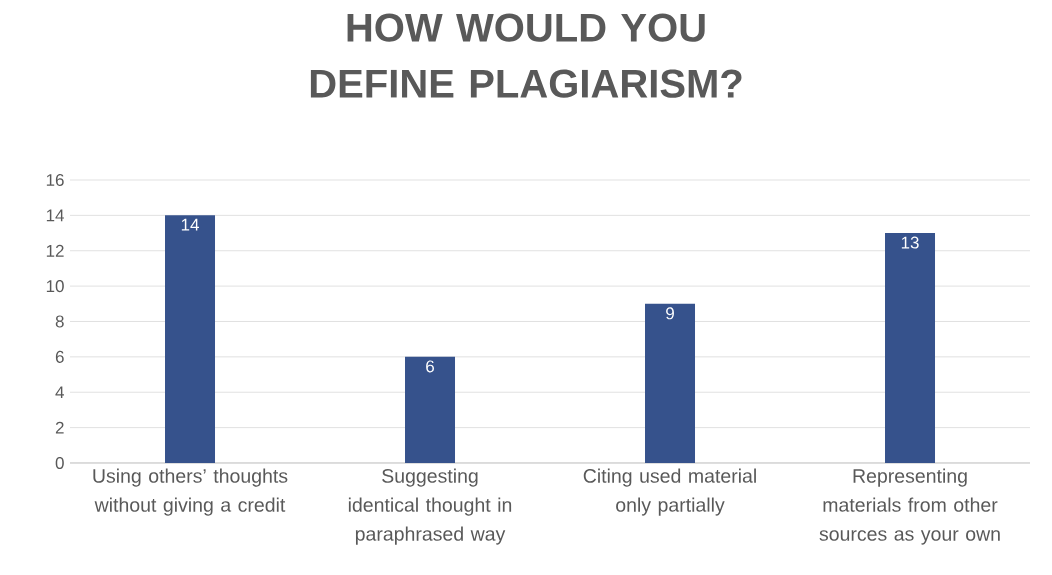 This screenshot has height=575, width=1052. What do you see at coordinates (55, 286) in the screenshot?
I see `y-tick-label: 10` at bounding box center [55, 286].